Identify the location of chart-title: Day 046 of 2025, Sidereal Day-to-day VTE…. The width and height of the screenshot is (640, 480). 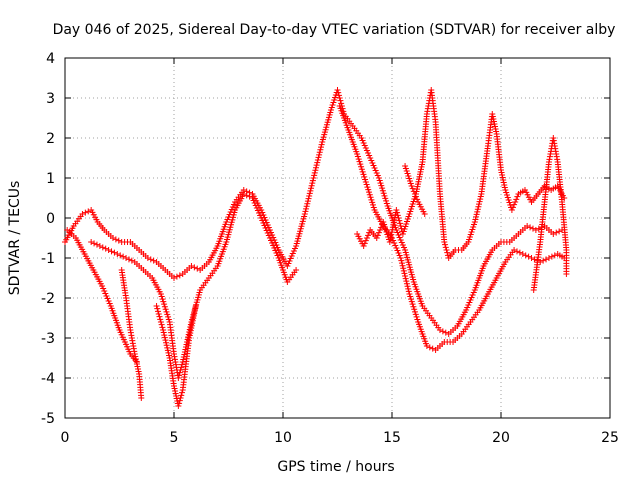
(334, 30).